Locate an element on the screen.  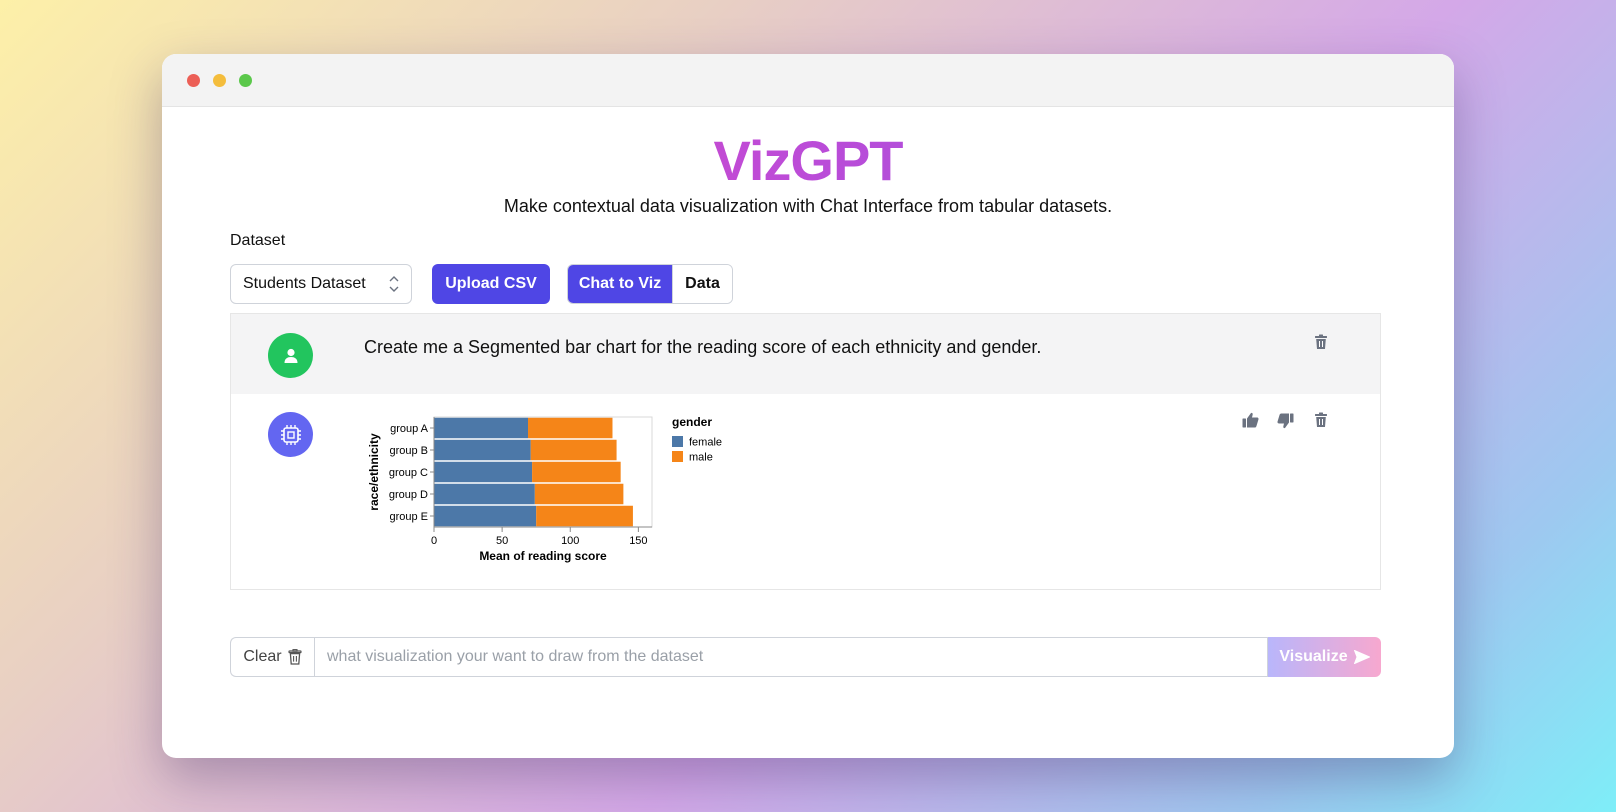
legend-swatch-male is located at coordinates (677, 456).